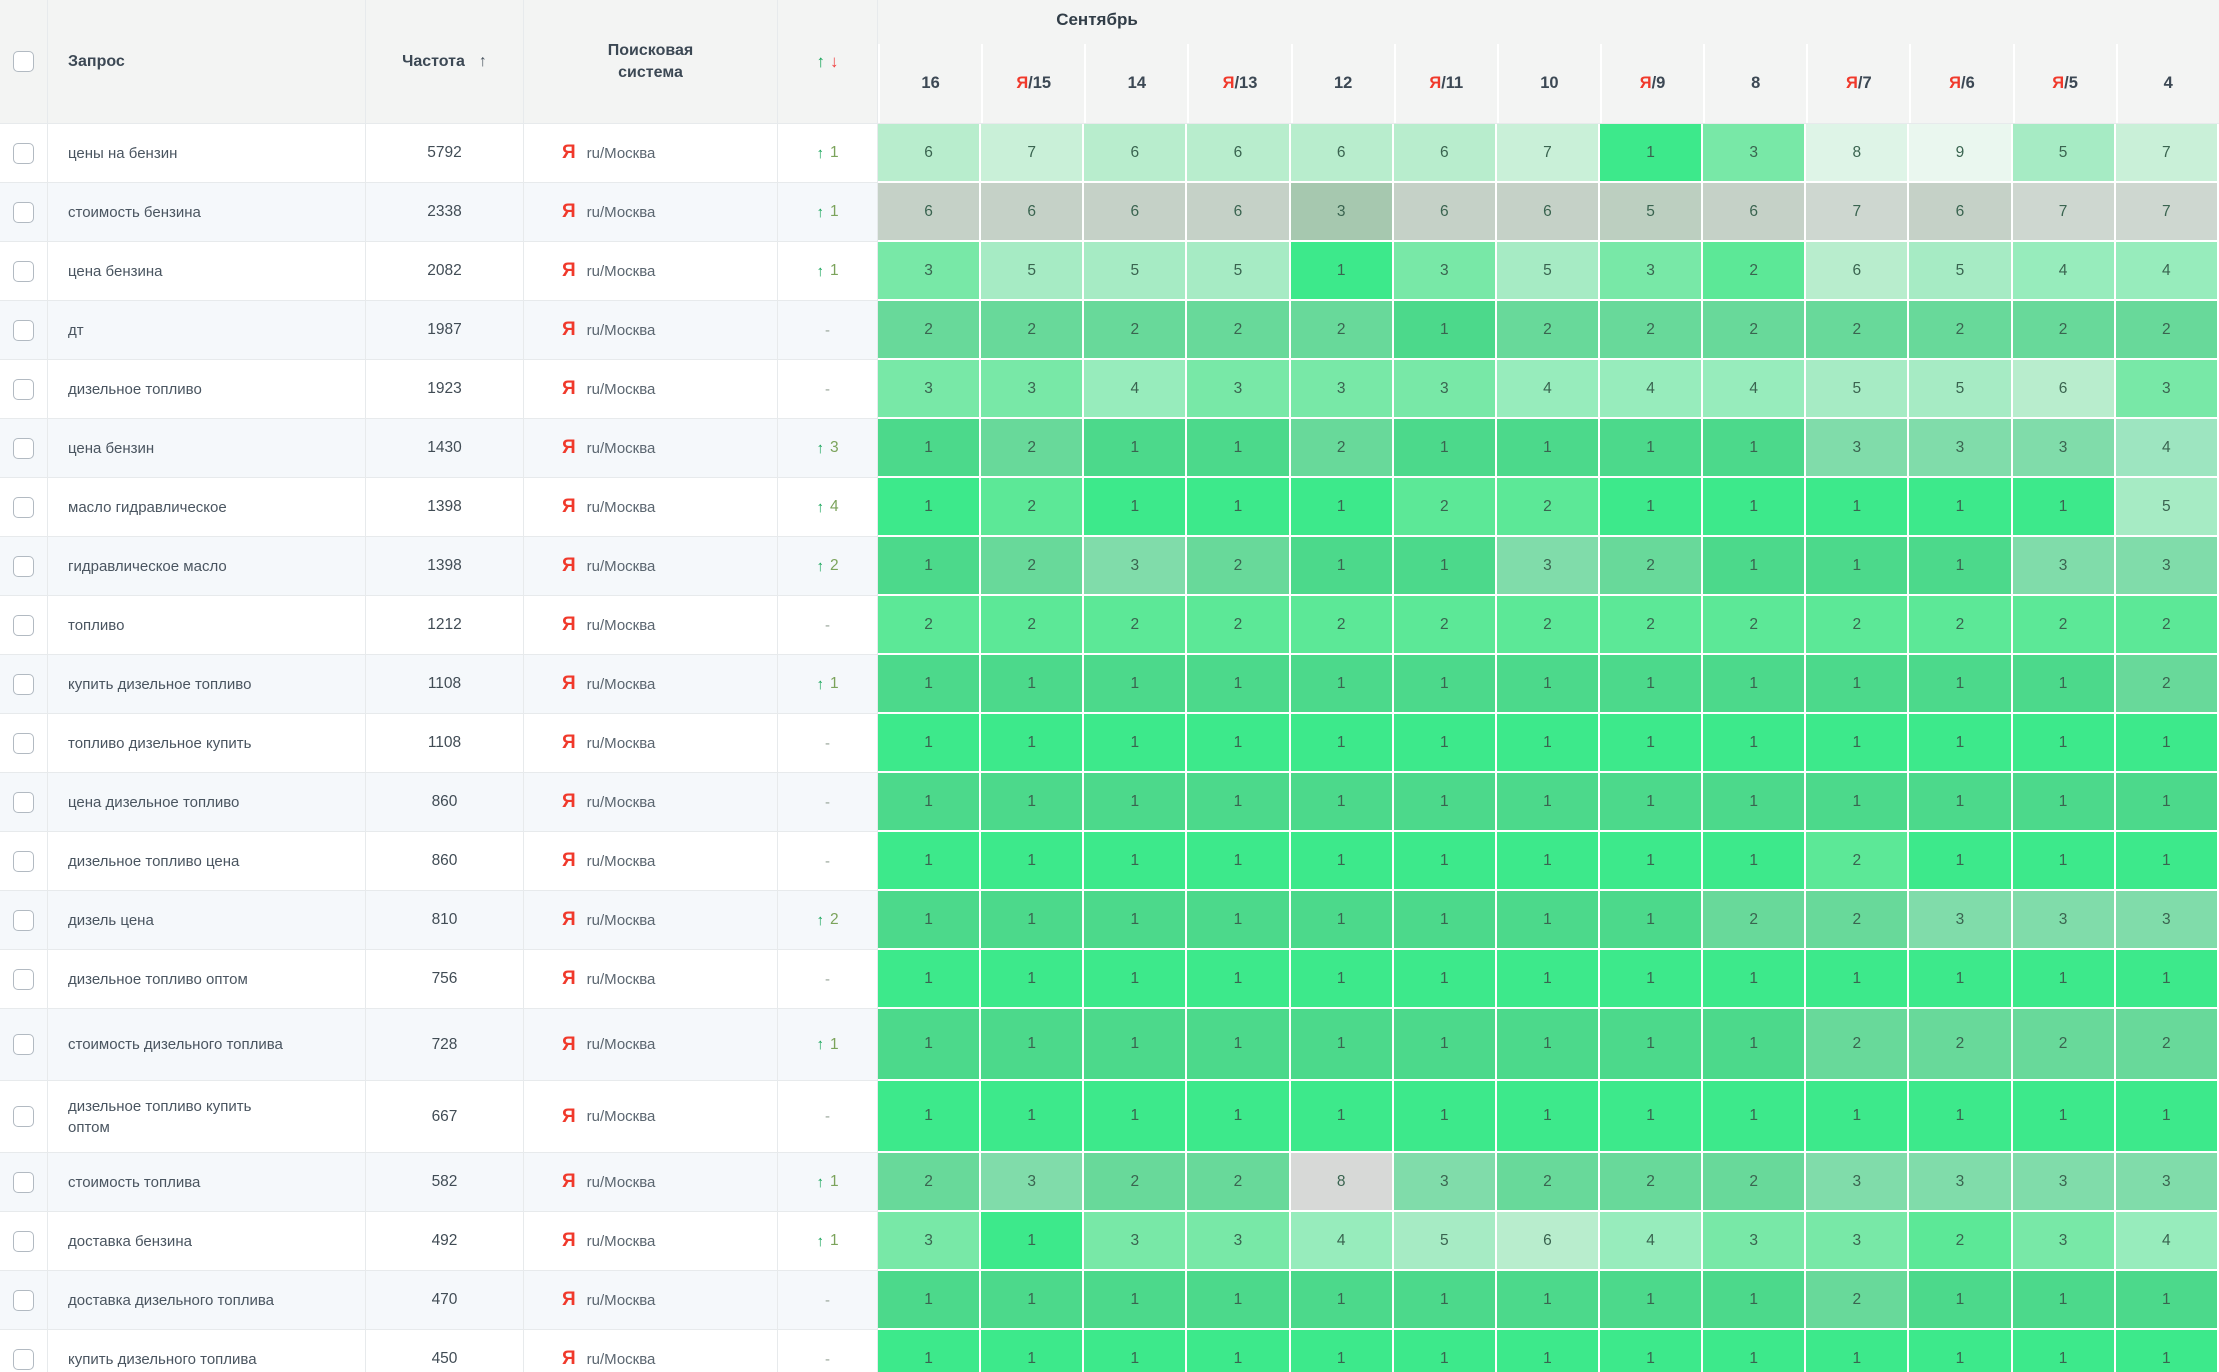  What do you see at coordinates (2167, 83) in the screenshot?
I see `date-column-header: 4` at bounding box center [2167, 83].